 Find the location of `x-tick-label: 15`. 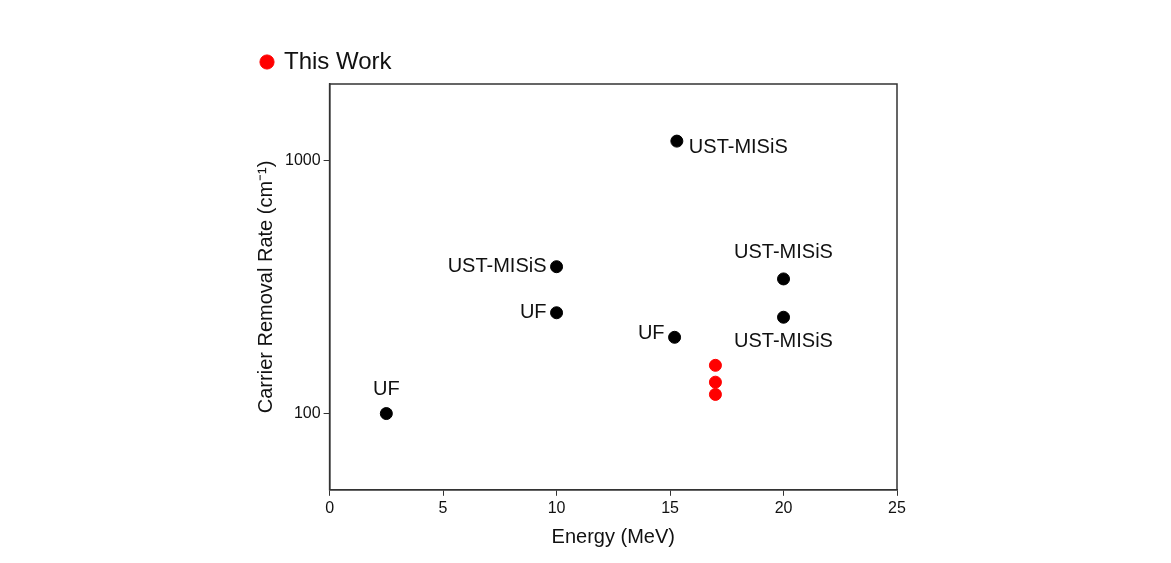

x-tick-label: 15 is located at coordinates (670, 507).